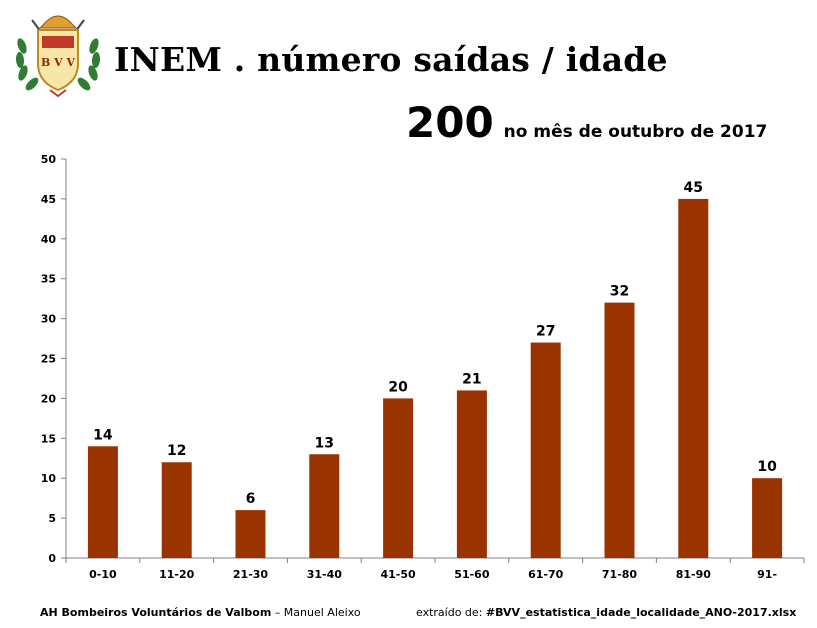  What do you see at coordinates (391, 59) in the screenshot?
I see `chart-title: INEM . número saídas / idade` at bounding box center [391, 59].